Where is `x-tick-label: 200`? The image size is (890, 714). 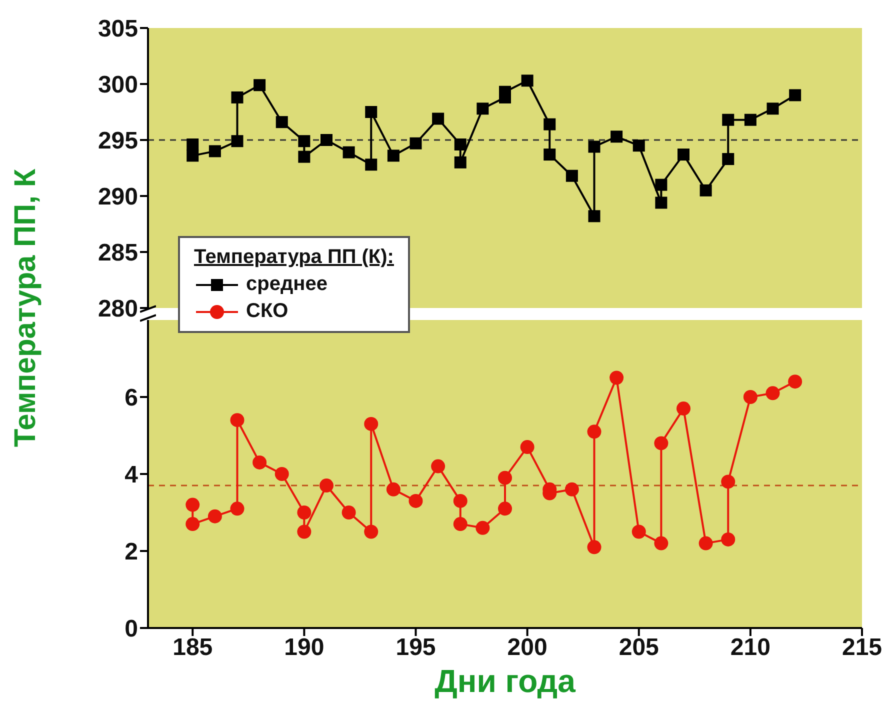 x-tick-label: 200 is located at coordinates (527, 648).